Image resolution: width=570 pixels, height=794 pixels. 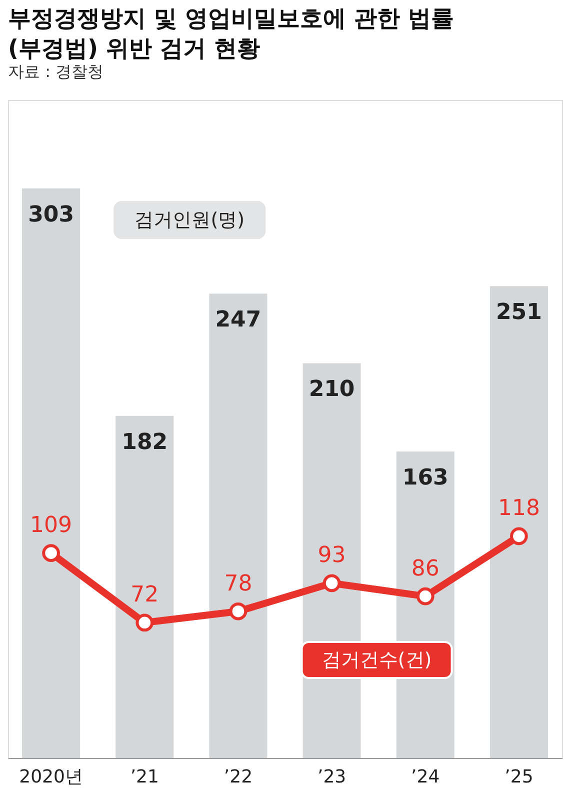 What do you see at coordinates (56, 71) in the screenshot?
I see `text: 자료 : 경찰청` at bounding box center [56, 71].